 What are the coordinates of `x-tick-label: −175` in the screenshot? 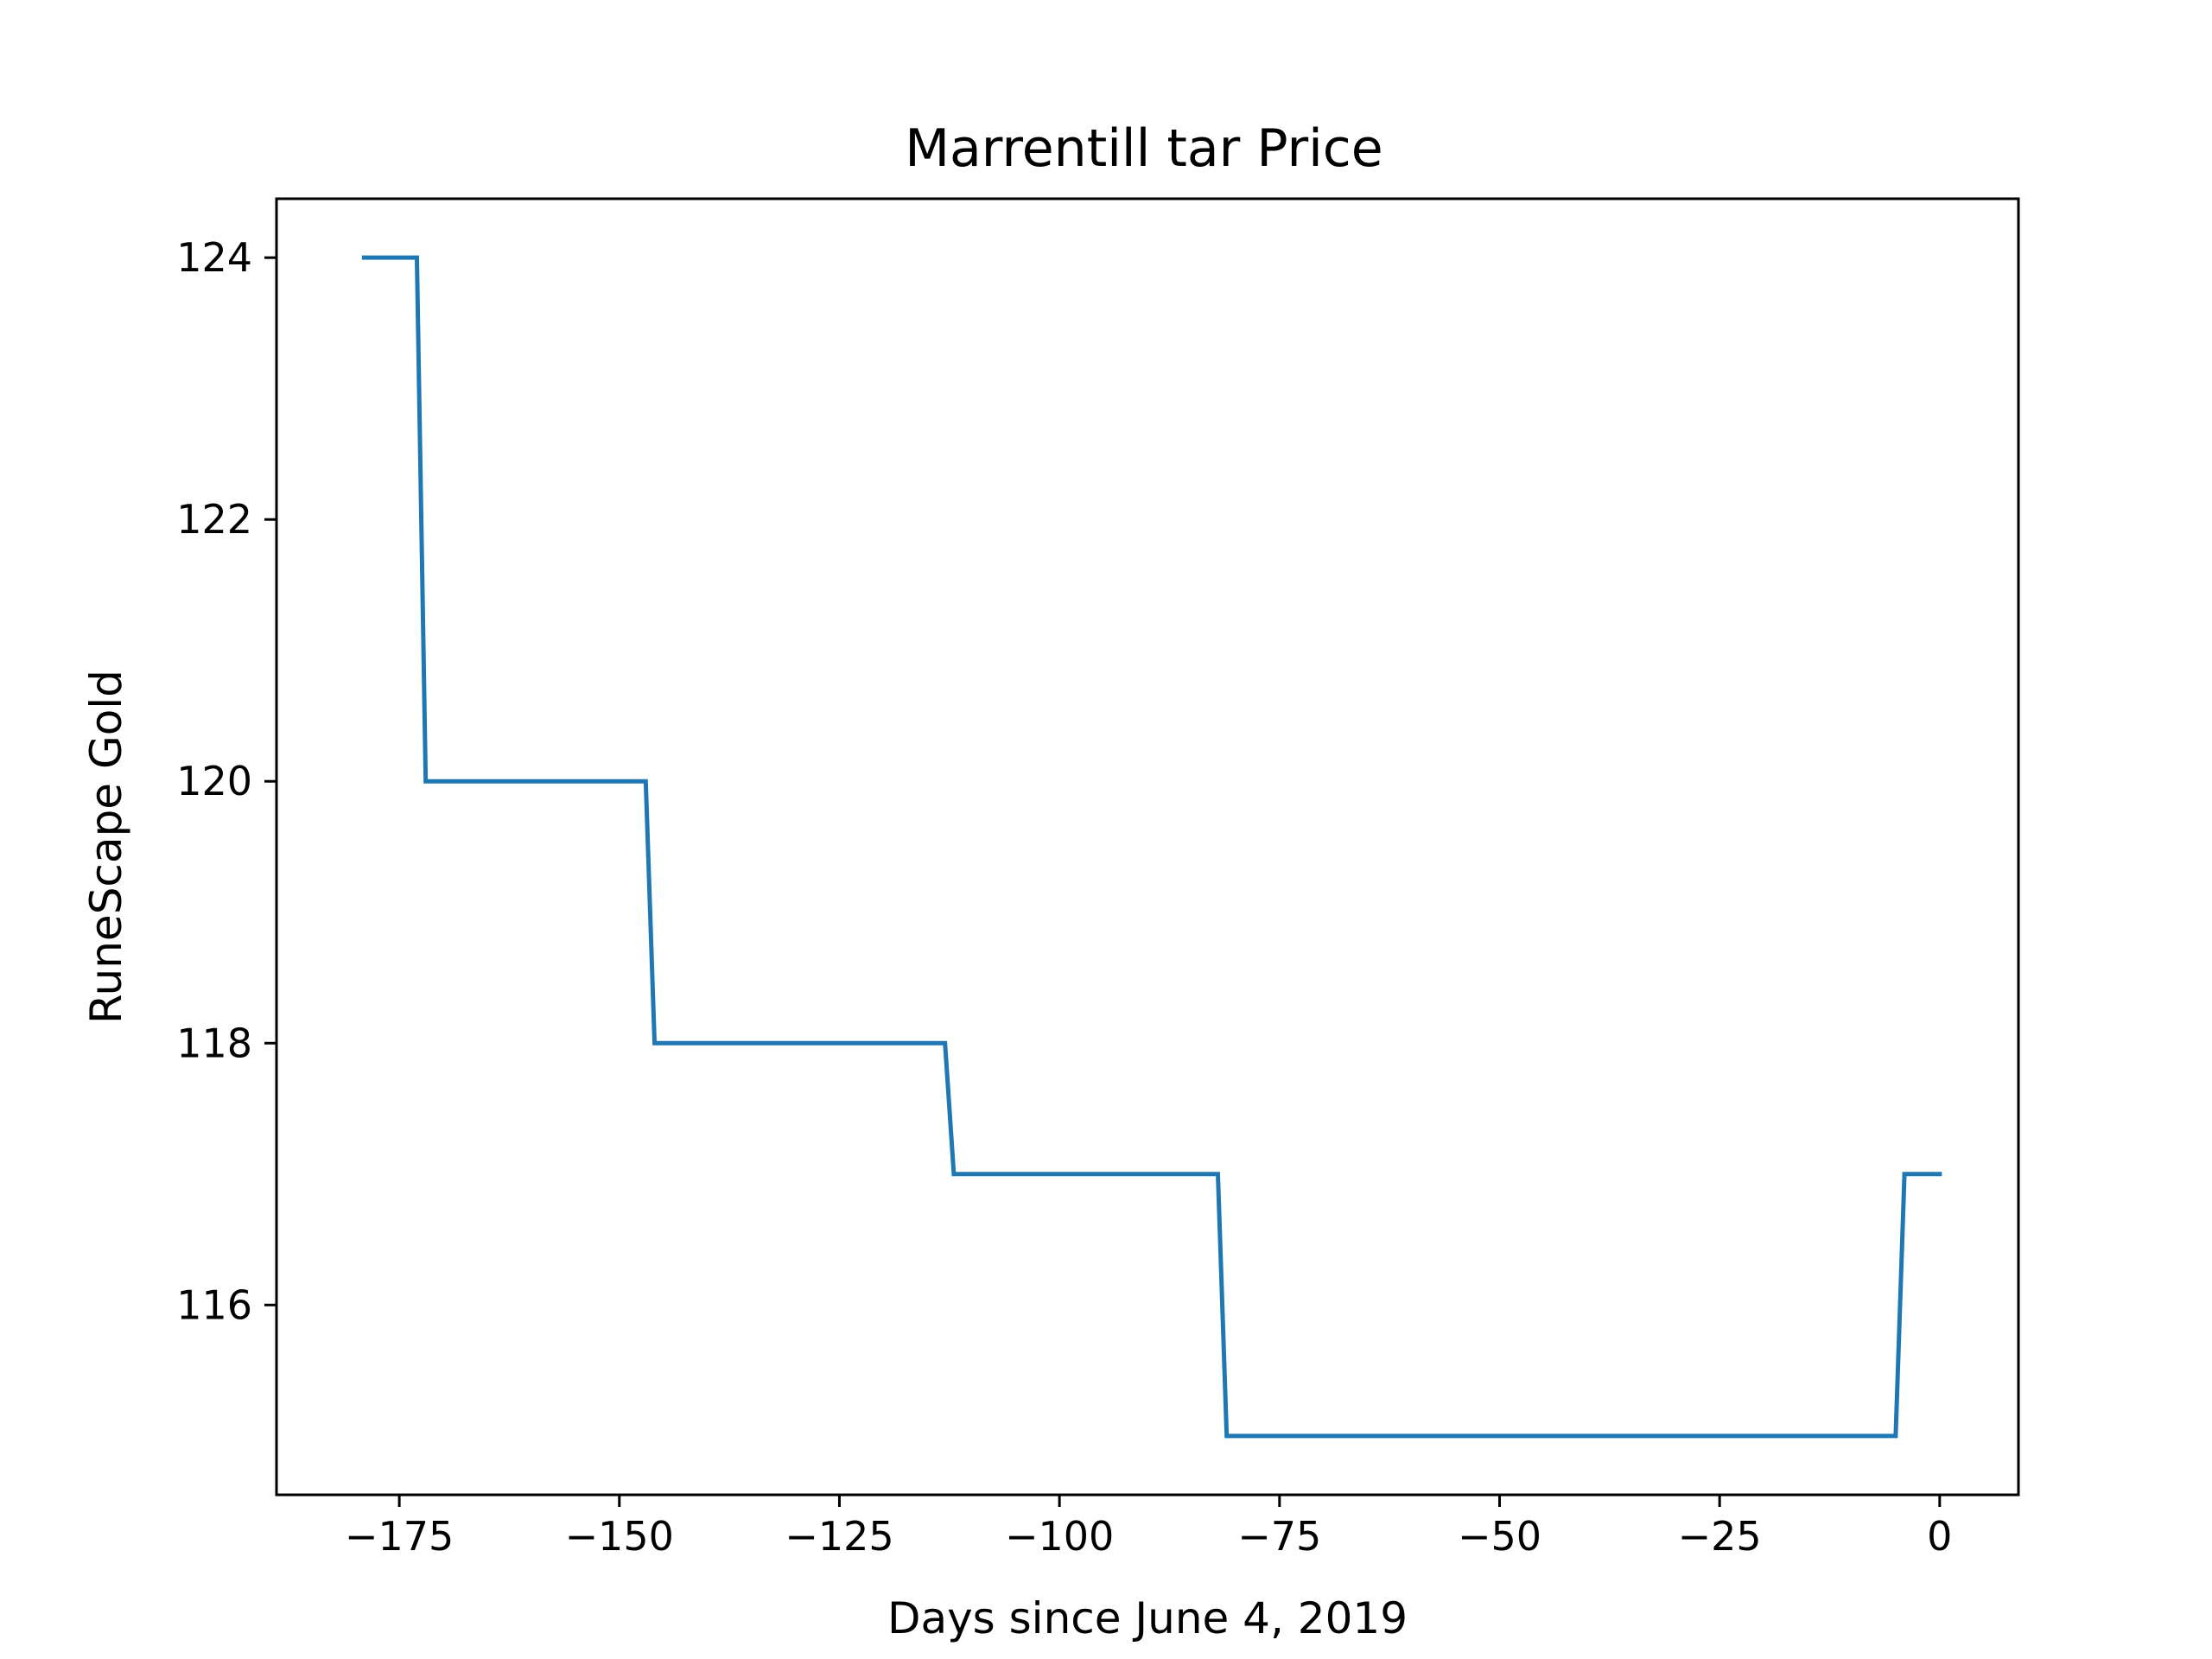 It's located at (399, 1536).